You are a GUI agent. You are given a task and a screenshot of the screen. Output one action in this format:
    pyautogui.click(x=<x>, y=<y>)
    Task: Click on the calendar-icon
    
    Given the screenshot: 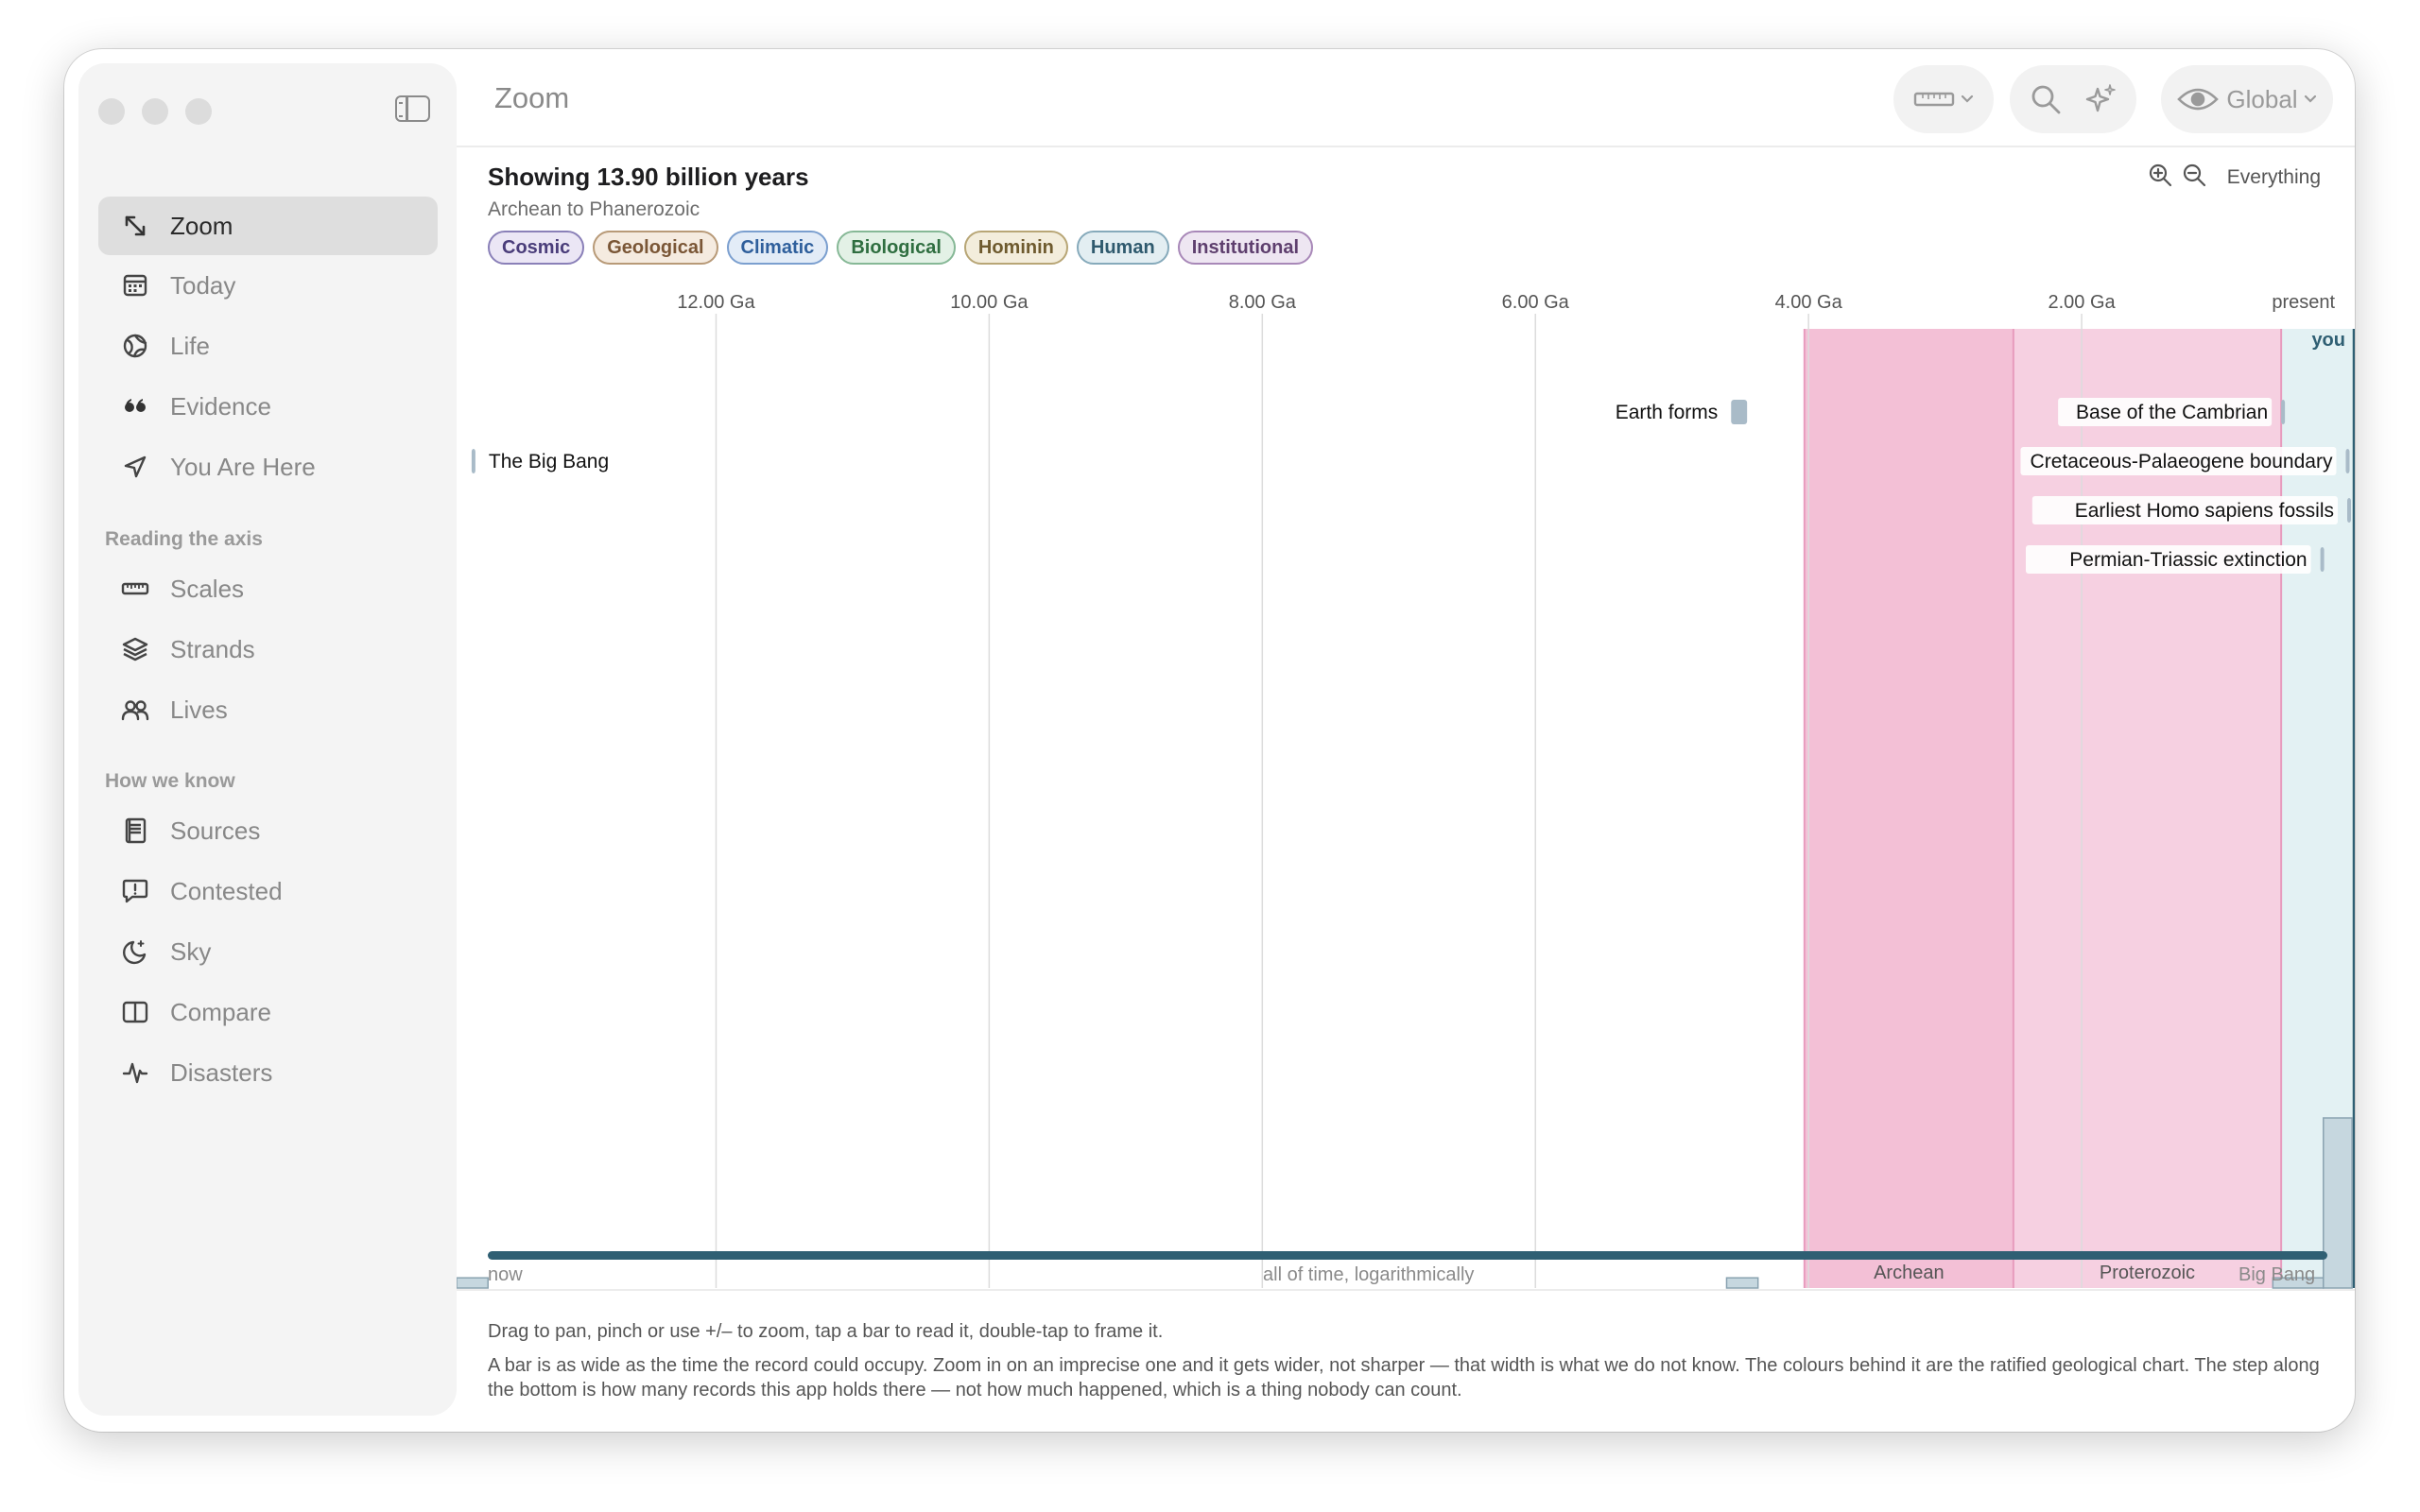 What is the action you would take?
    pyautogui.click(x=135, y=285)
    